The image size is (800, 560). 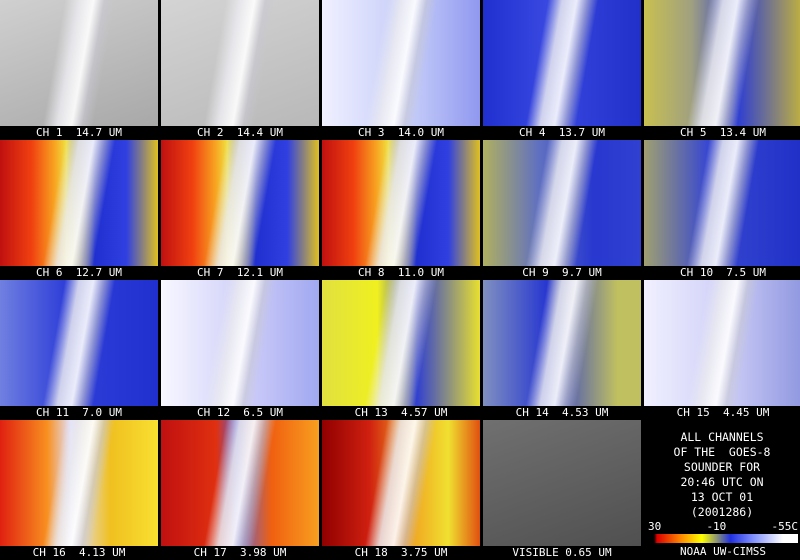 I want to click on channel-label: CH 16 4.13 UM, so click(x=79, y=552).